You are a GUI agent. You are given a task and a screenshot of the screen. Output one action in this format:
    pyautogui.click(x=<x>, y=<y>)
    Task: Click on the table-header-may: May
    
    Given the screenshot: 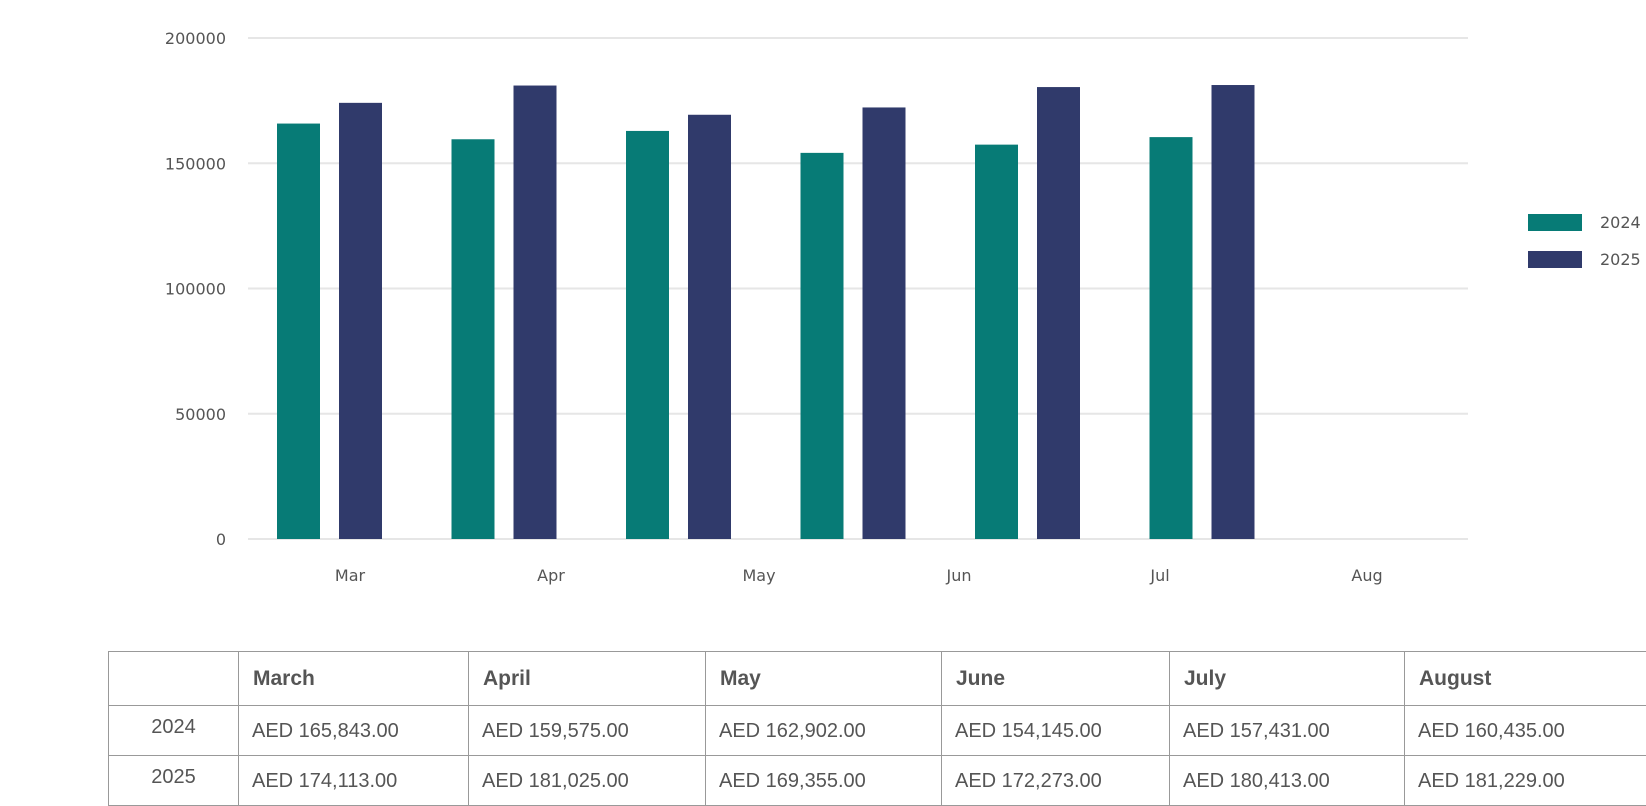 What is the action you would take?
    pyautogui.click(x=824, y=679)
    